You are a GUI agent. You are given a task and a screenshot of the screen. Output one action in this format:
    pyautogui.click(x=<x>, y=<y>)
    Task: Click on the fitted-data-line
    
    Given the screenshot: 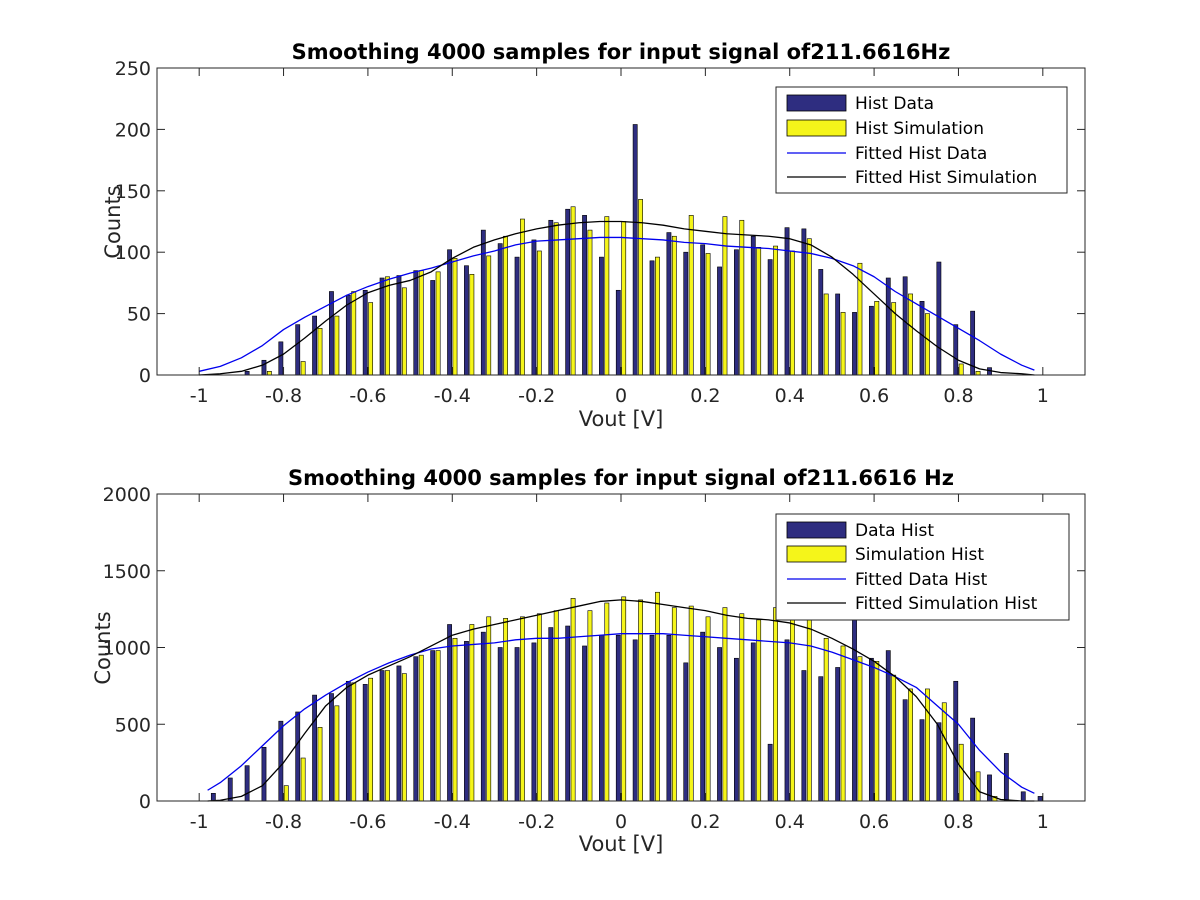 What is the action you would take?
    pyautogui.click(x=621, y=713)
    